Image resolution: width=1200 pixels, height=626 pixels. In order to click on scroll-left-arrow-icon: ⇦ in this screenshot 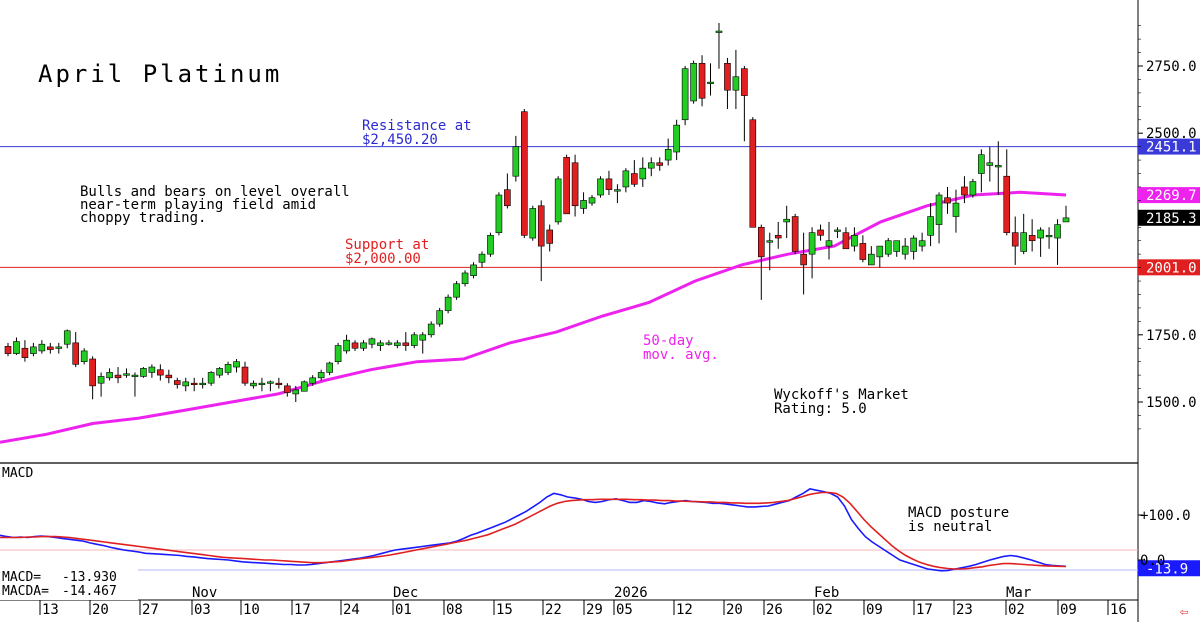, I will do `click(1184, 612)`.